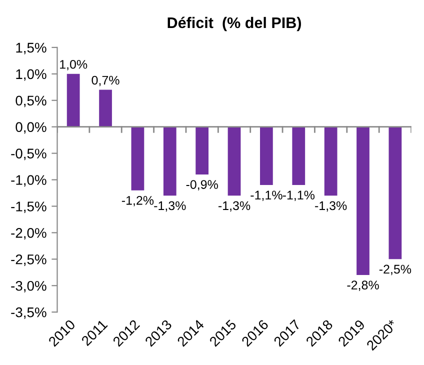 This screenshot has height=365, width=424. Describe the element at coordinates (234, 24) in the screenshot. I see `chart-title: Déficit (% del PIB)` at that location.